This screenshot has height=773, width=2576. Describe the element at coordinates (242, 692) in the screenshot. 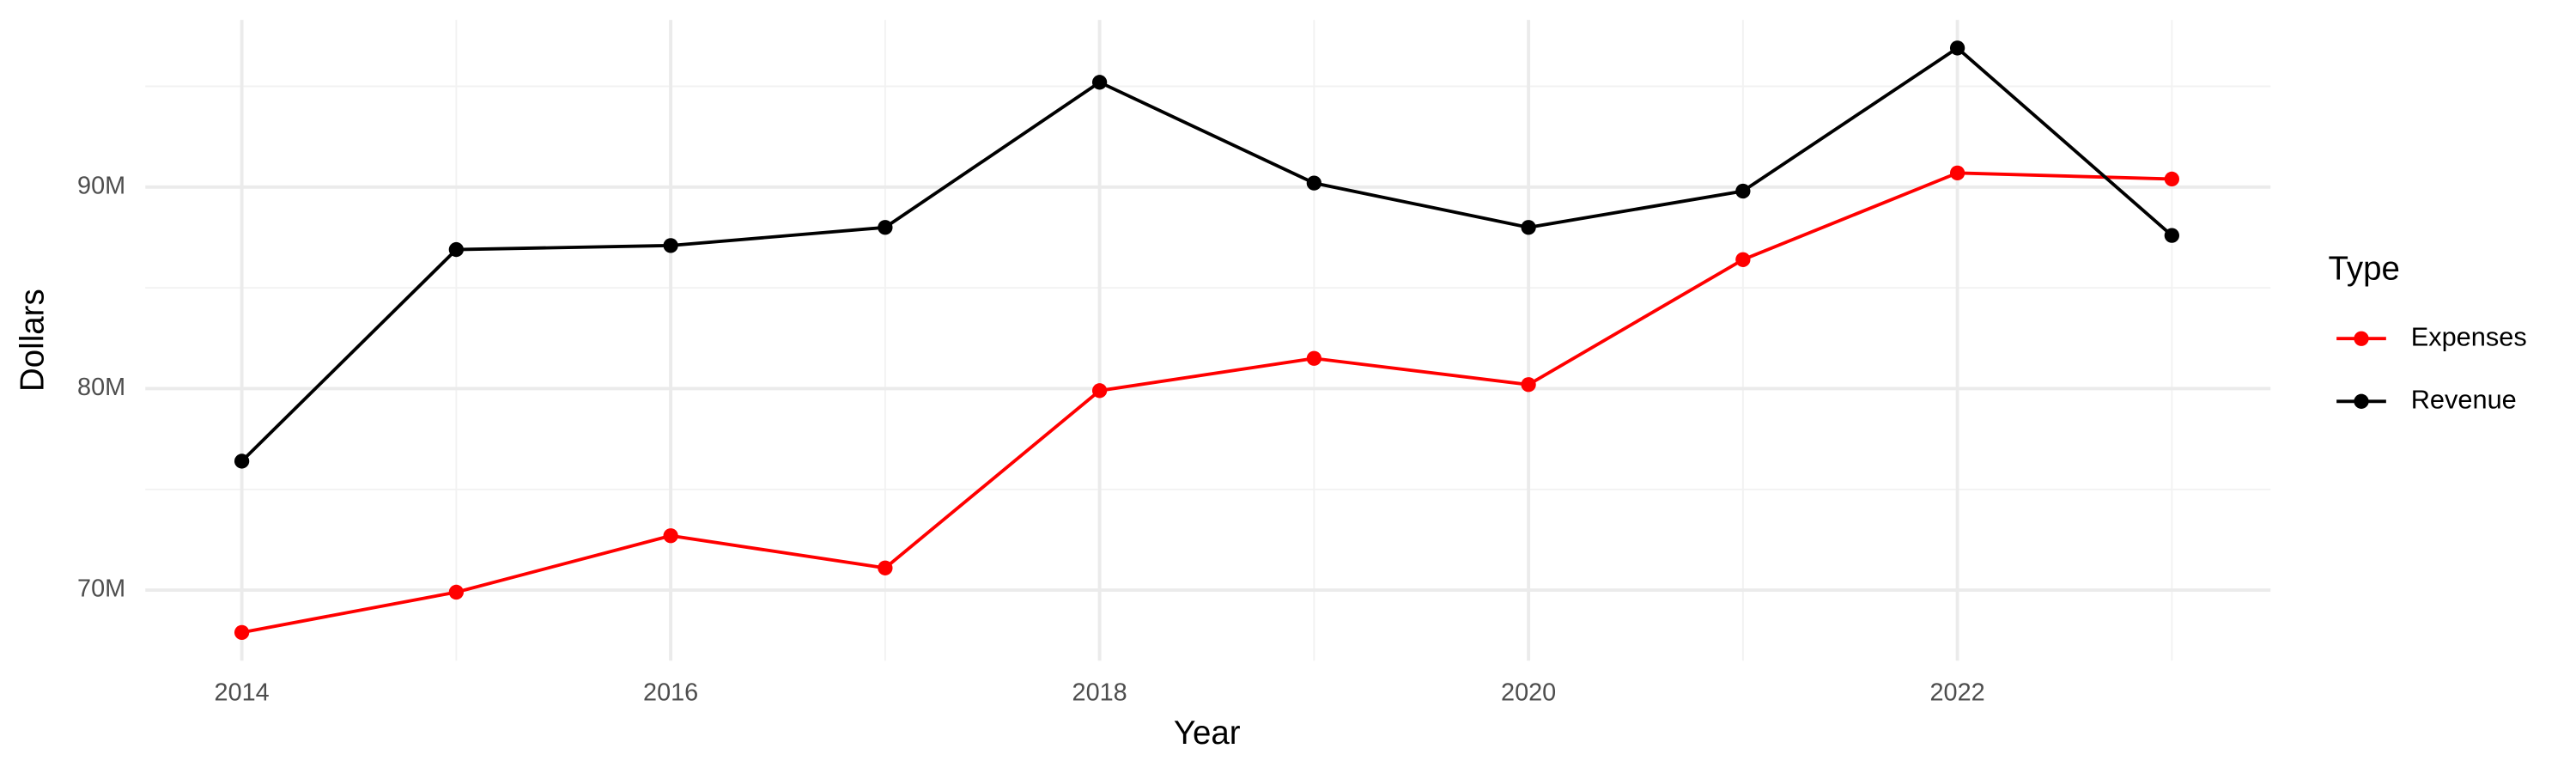

I see `x-tick-label: 2014` at that location.